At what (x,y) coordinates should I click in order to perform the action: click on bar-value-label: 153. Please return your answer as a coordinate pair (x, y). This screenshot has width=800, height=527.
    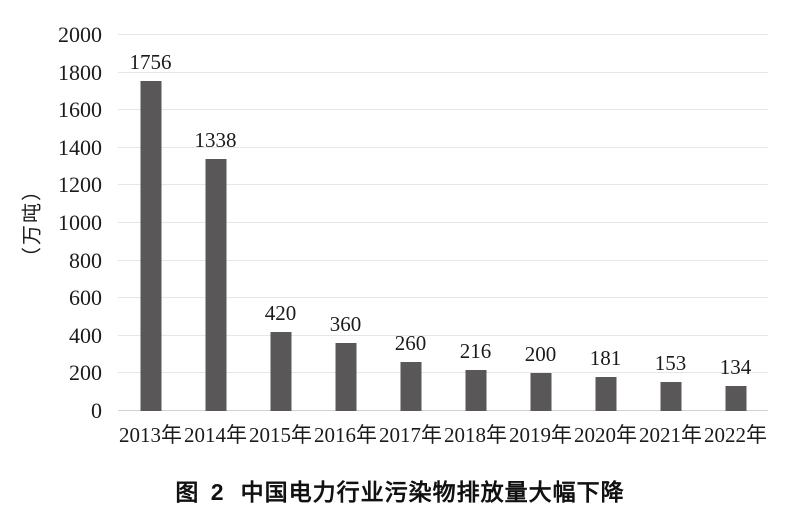
    Looking at the image, I should click on (670, 363).